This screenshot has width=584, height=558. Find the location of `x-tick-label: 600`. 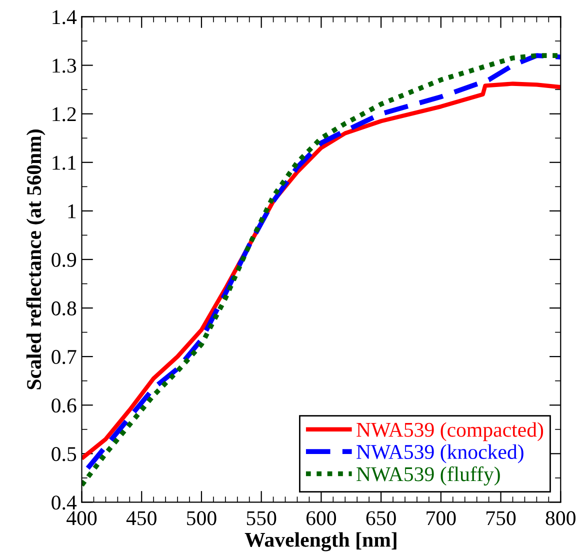

x-tick-label: 600 is located at coordinates (321, 518).